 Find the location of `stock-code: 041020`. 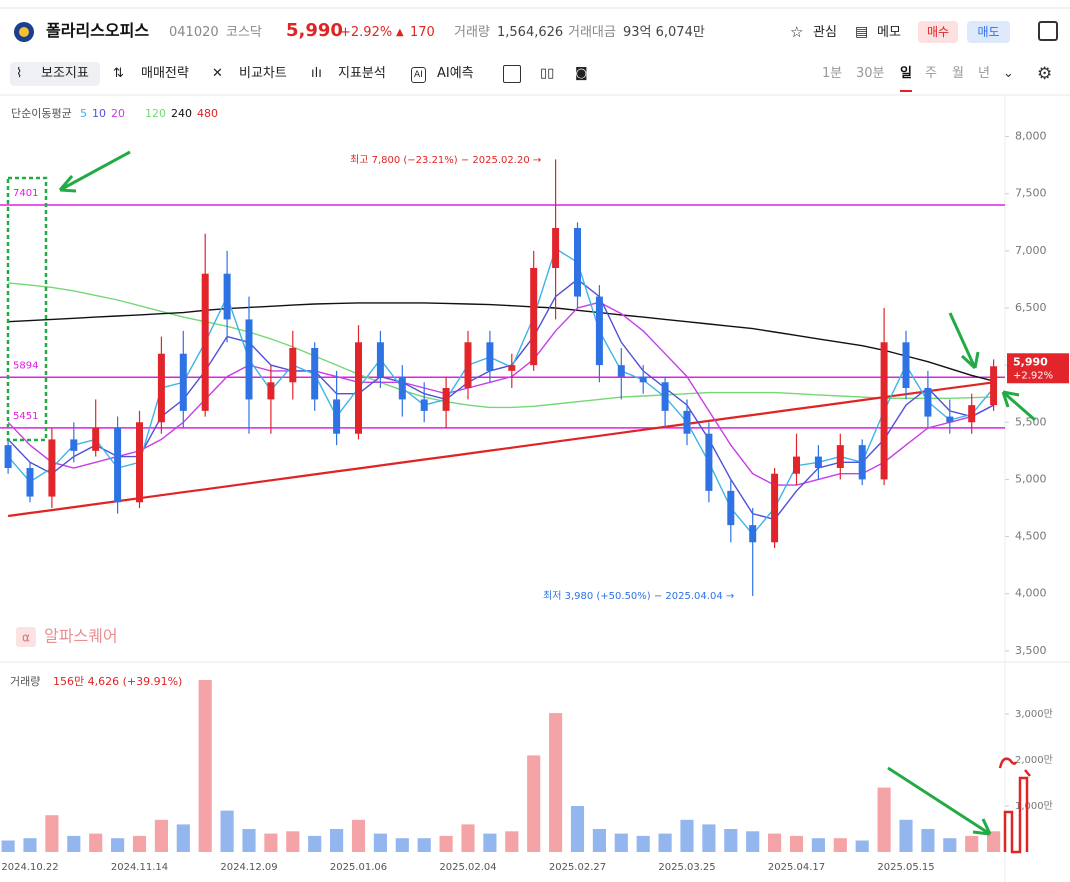

stock-code: 041020 is located at coordinates (194, 32).